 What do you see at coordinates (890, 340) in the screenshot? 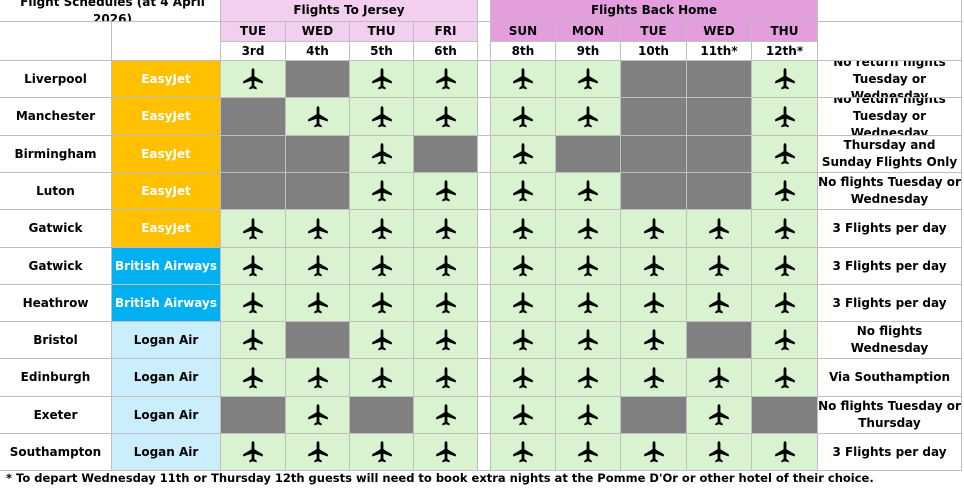
I see `schedule-note: No flights Wednesday` at bounding box center [890, 340].